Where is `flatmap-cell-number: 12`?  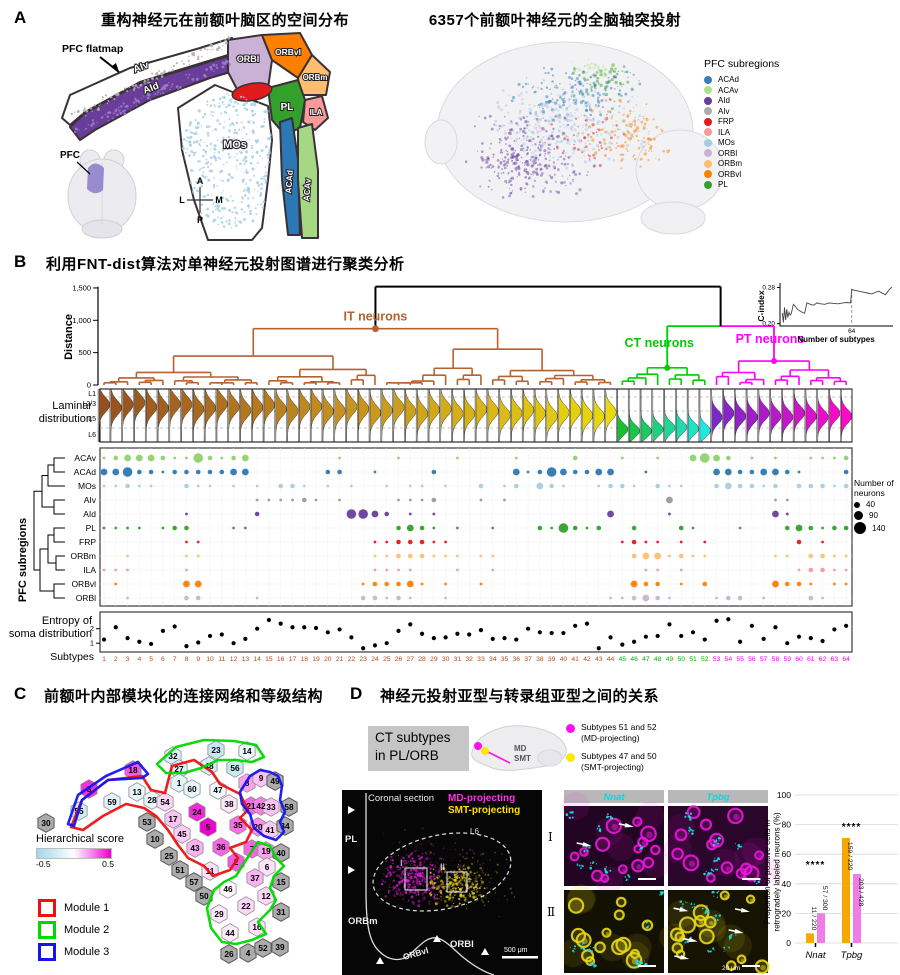
flatmap-cell-number: 12 is located at coordinates (266, 896).